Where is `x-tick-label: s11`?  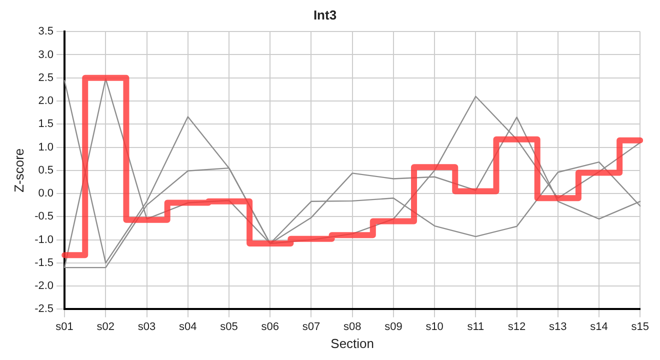
x-tick-label: s11 is located at coordinates (475, 326).